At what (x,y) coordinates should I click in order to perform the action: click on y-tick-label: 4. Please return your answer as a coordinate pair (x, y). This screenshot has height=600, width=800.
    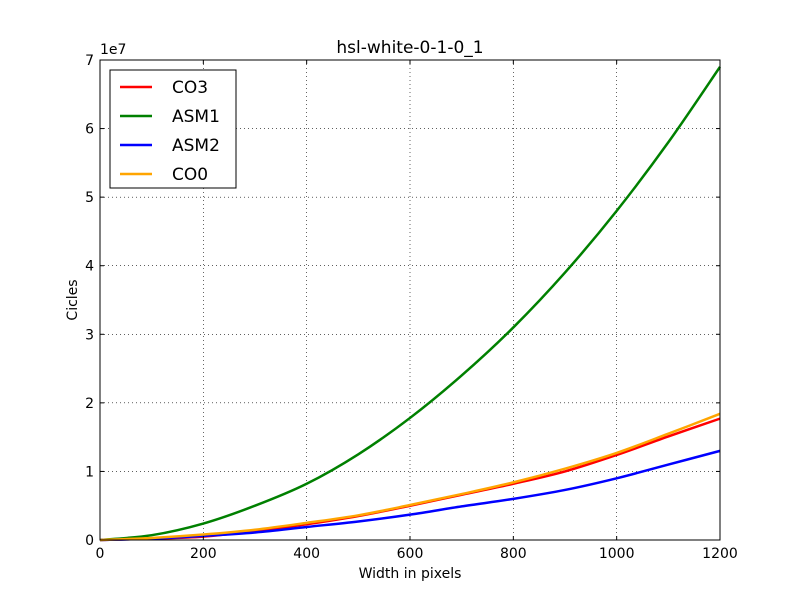
    Looking at the image, I should click on (89, 267).